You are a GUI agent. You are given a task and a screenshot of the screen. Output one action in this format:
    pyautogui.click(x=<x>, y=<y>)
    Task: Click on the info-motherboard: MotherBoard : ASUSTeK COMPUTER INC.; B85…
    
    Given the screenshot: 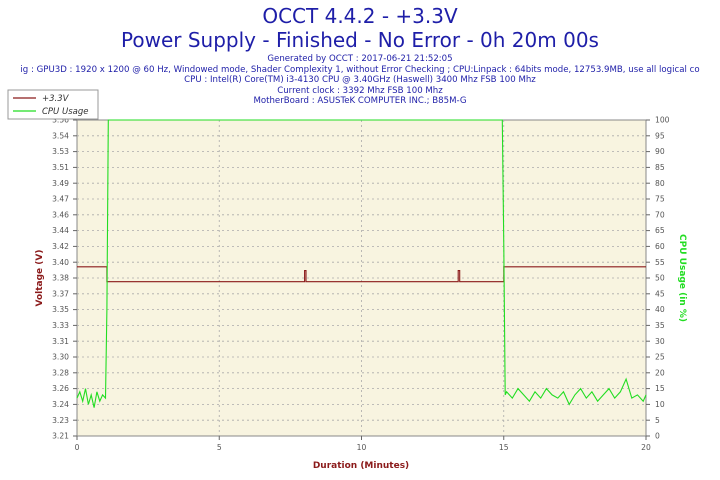 What is the action you would take?
    pyautogui.click(x=360, y=101)
    